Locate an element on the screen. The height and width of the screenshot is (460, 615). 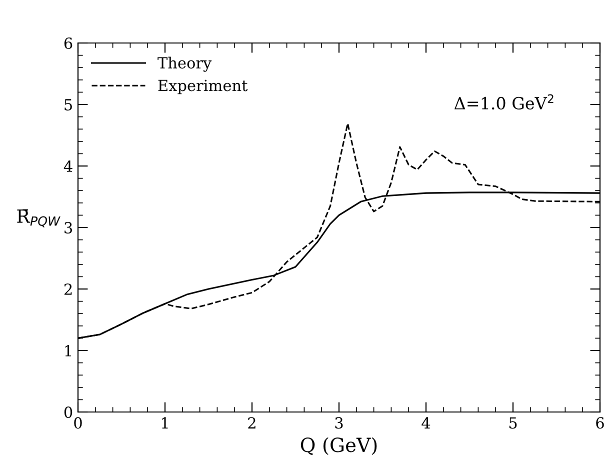
y-tick-label: 5 is located at coordinates (68, 105).